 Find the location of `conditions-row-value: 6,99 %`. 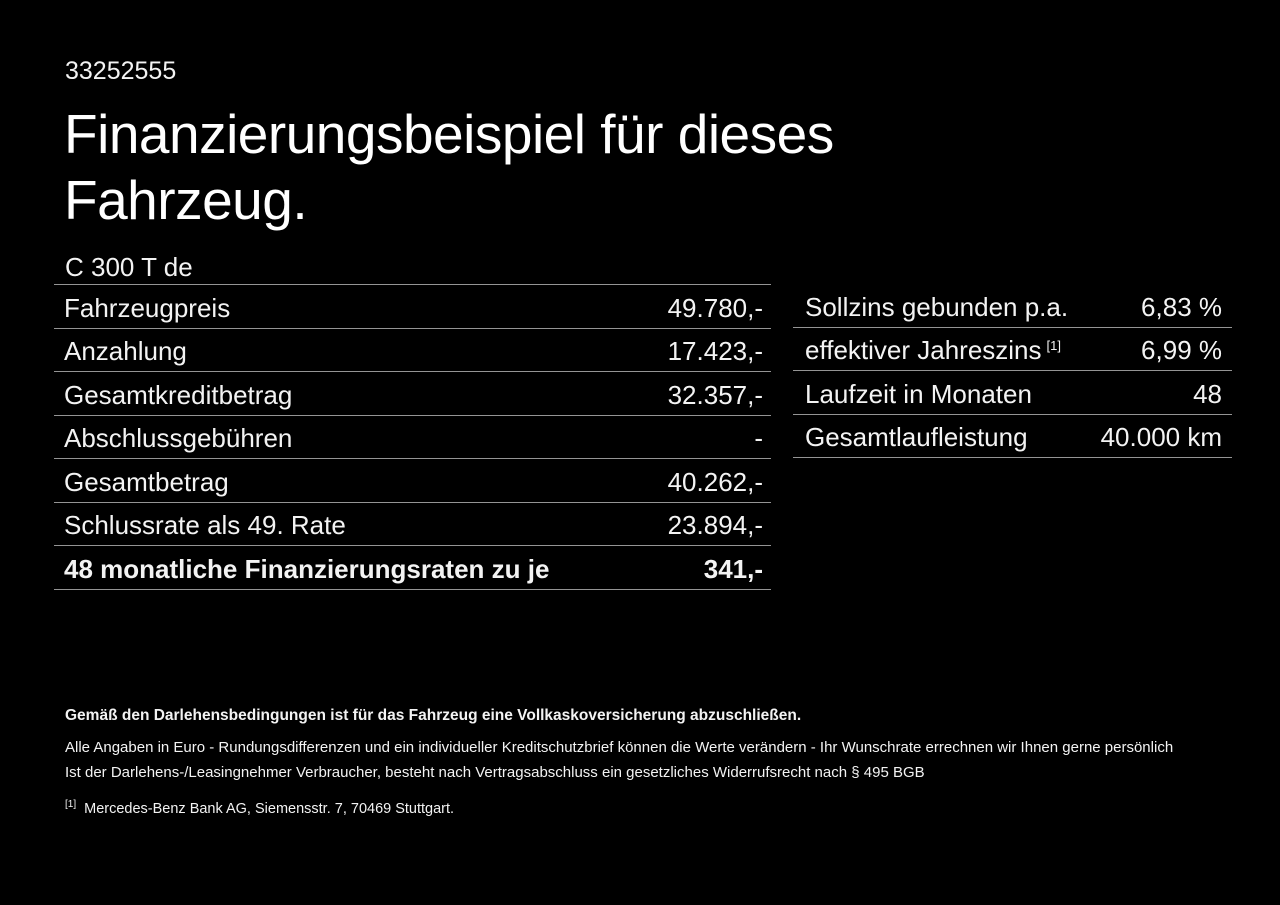

conditions-row-value: 6,99 % is located at coordinates (1181, 350).